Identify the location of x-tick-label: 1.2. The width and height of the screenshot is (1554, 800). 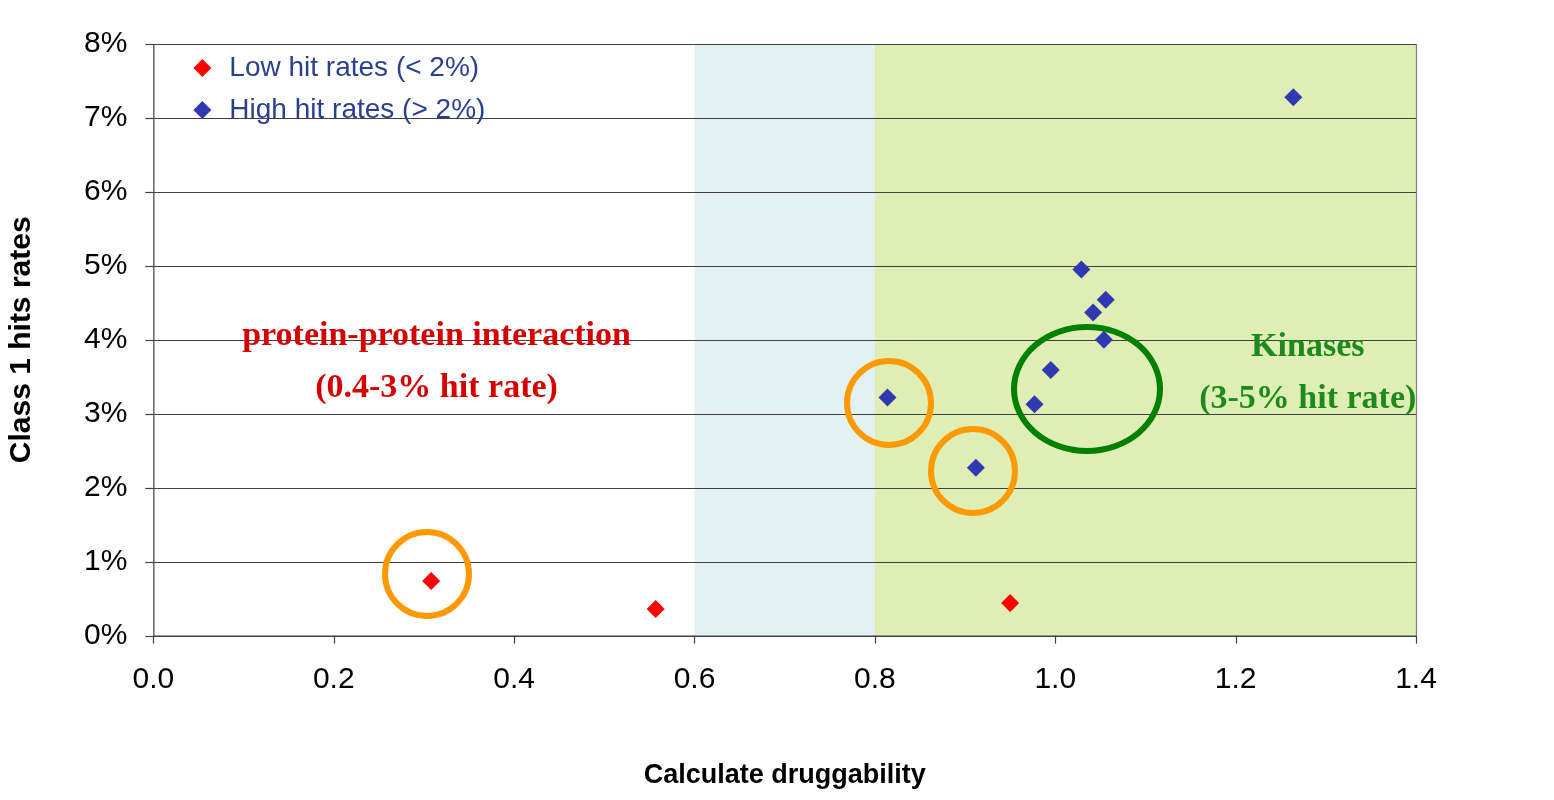
(1235, 677).